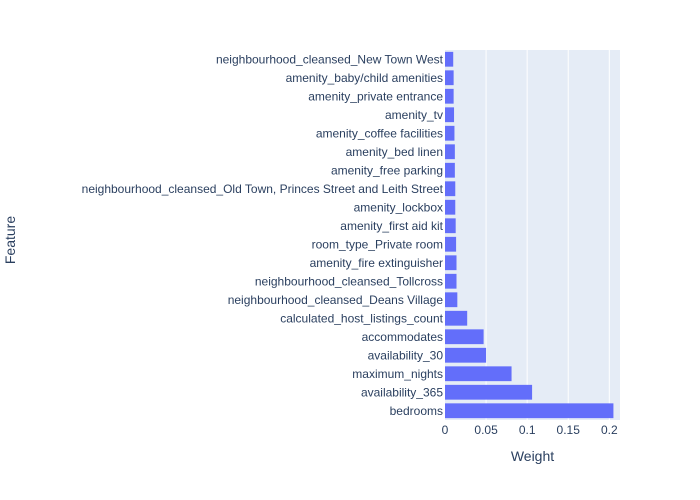 The image size is (700, 500). What do you see at coordinates (379, 133) in the screenshot?
I see `y-tick-label: amenity_coffee facilities` at bounding box center [379, 133].